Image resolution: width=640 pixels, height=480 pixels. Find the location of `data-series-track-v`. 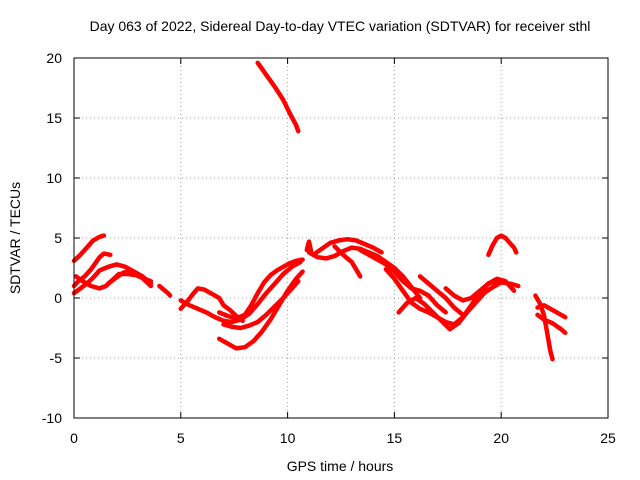

data-series-track-v is located at coordinates (544, 327).